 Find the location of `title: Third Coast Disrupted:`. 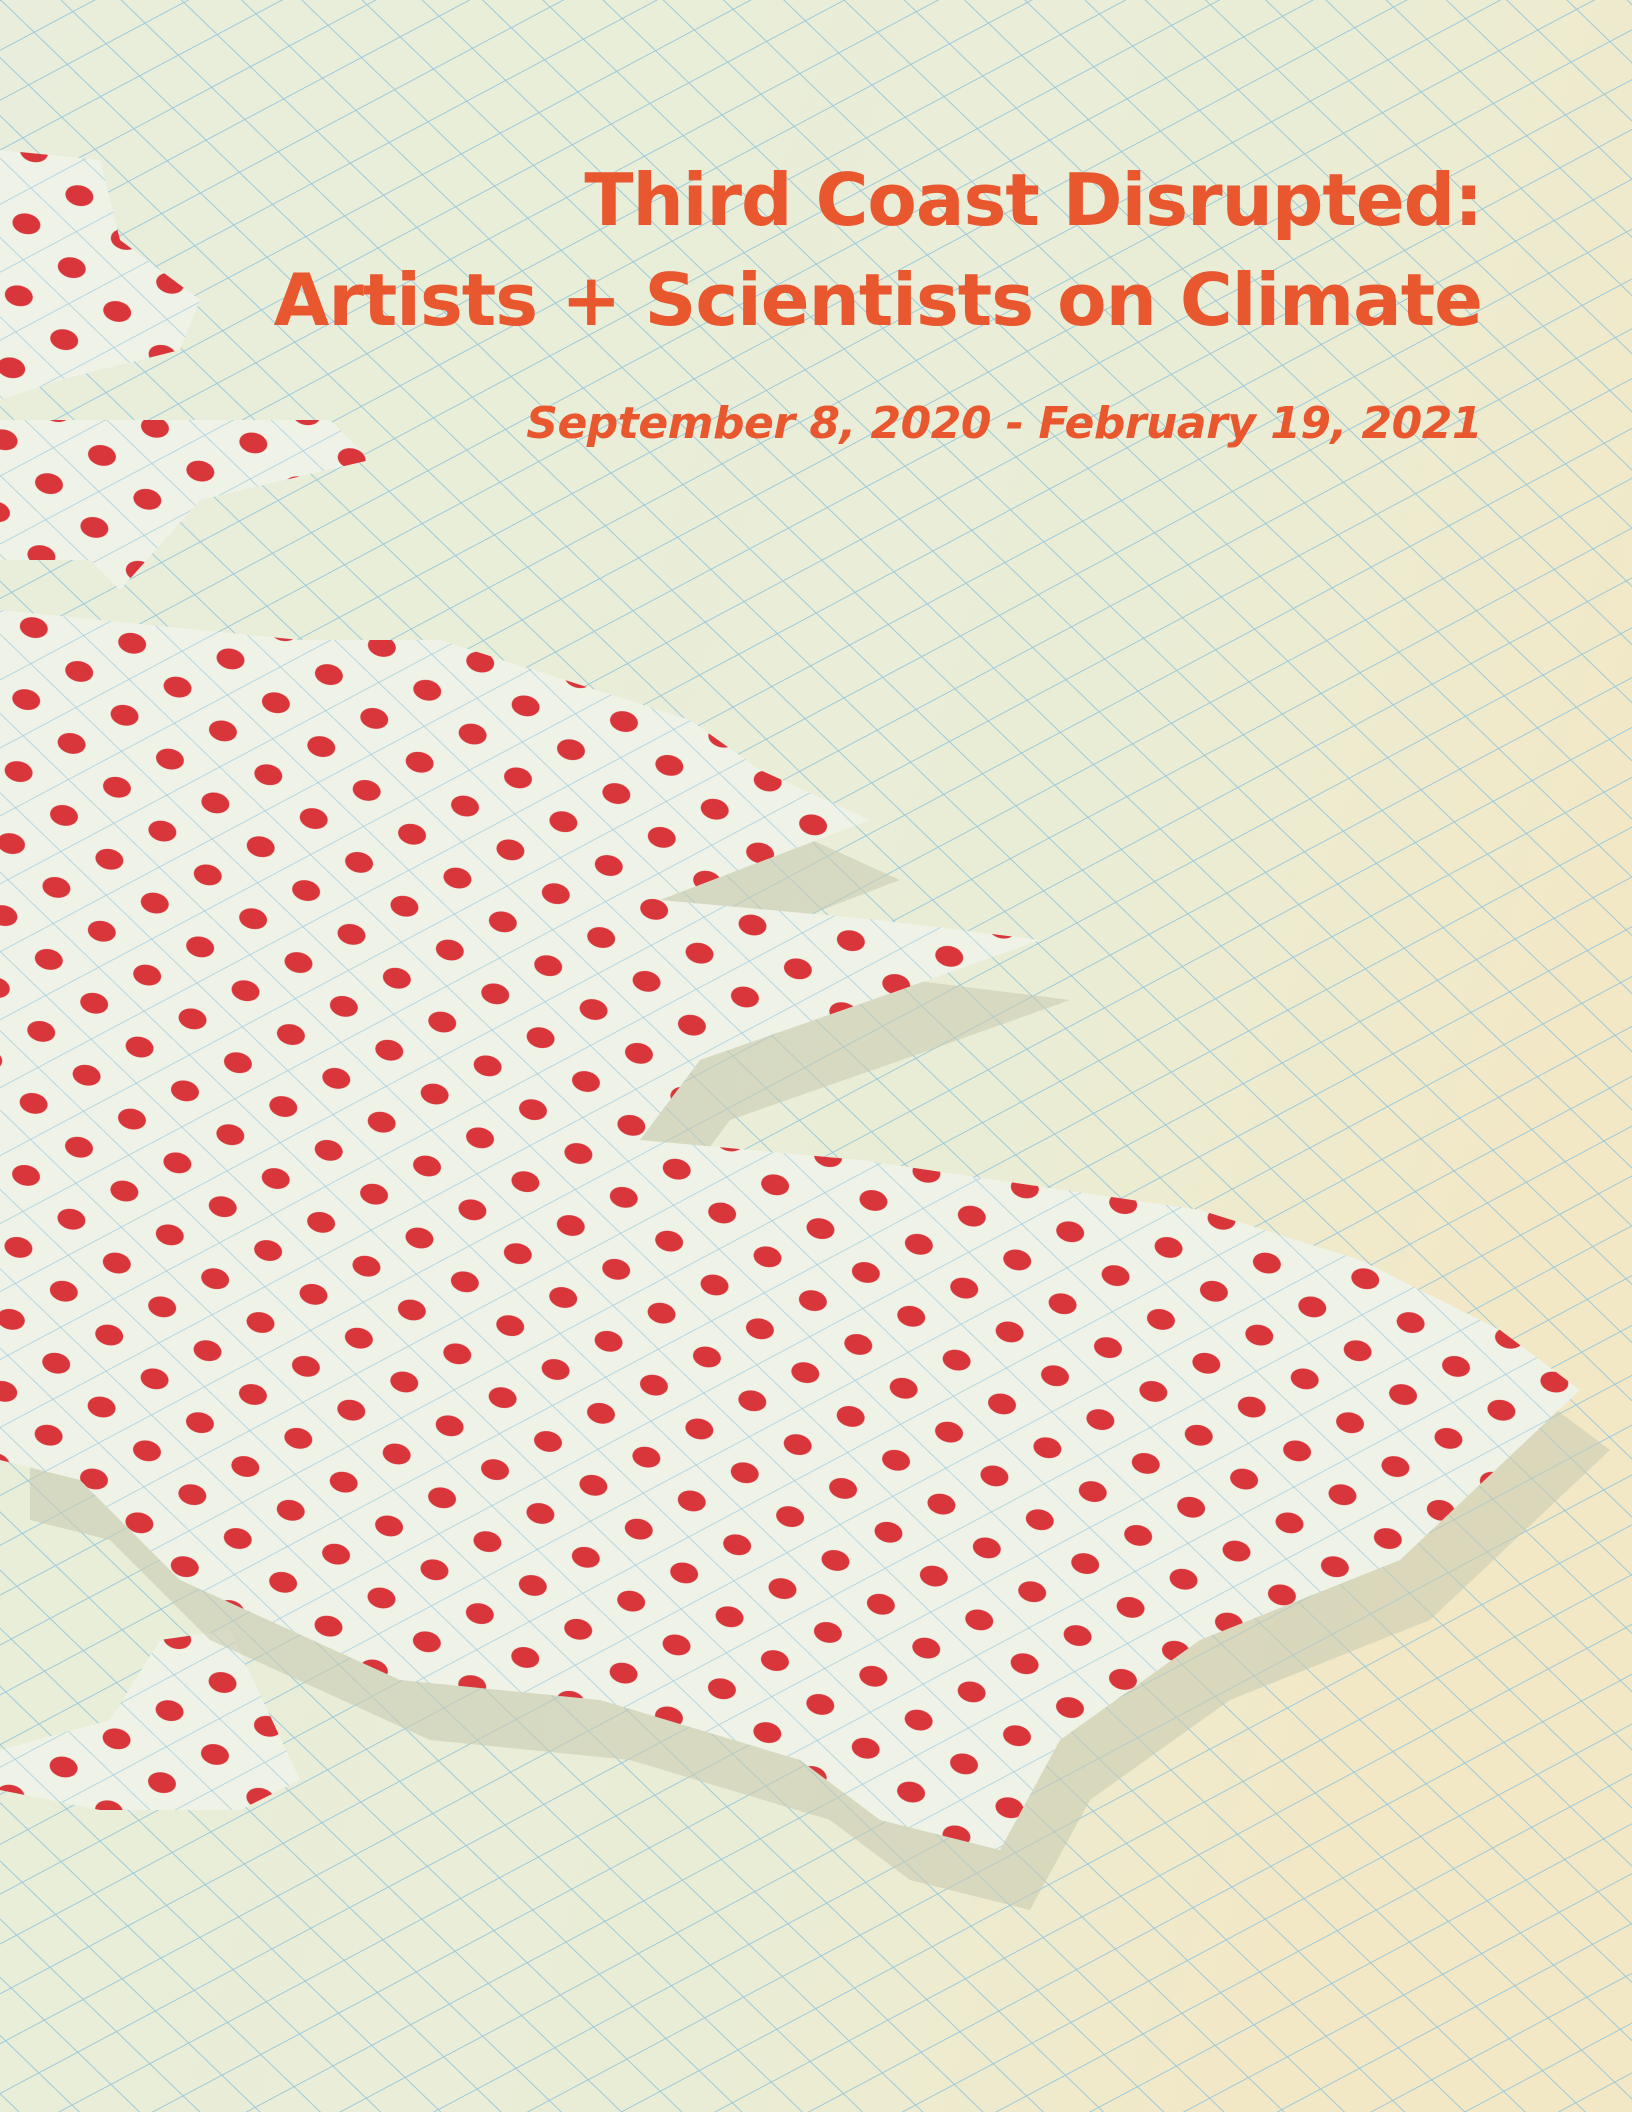

title: Third Coast Disrupted: is located at coordinates (1033, 200).